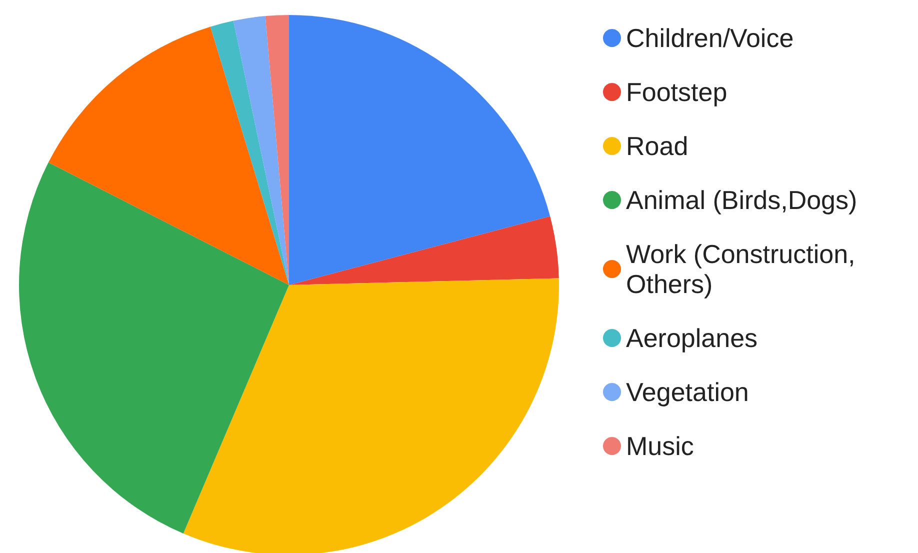 This screenshot has height=553, width=918. Describe the element at coordinates (687, 392) in the screenshot. I see `legend-label: Vegetation` at that location.